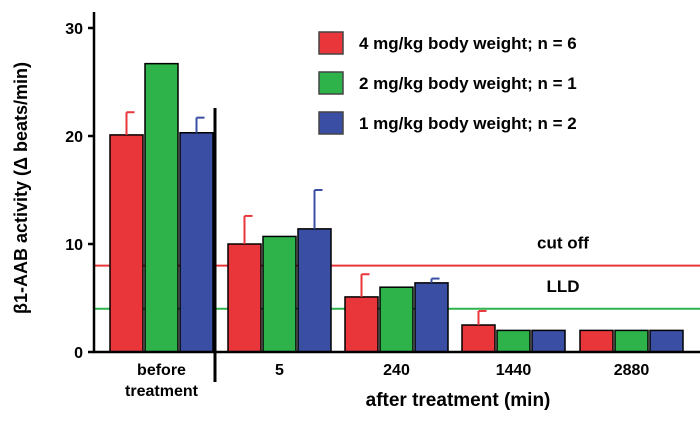 This screenshot has width=700, height=427. Describe the element at coordinates (74, 137) in the screenshot. I see `y-tick-label: 20` at that location.